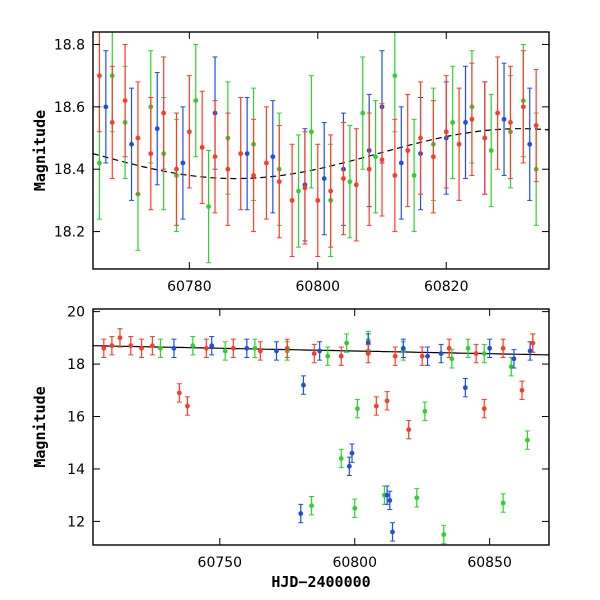  Describe the element at coordinates (318, 287) in the screenshot. I see `top-x-tick-label-1: 60800` at that location.